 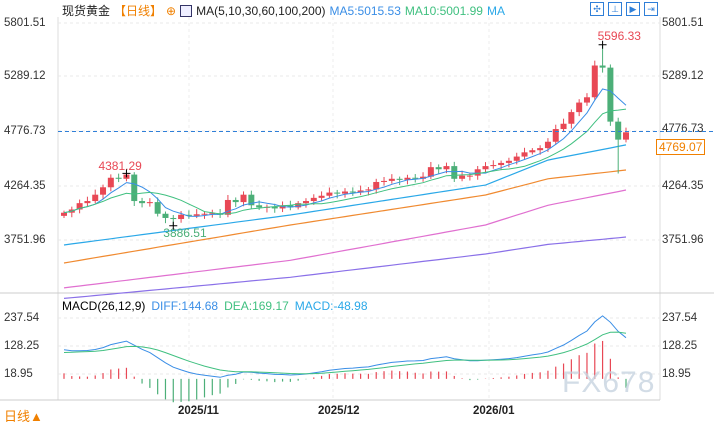 I want to click on date-tick: 2025/11, so click(x=198, y=411).